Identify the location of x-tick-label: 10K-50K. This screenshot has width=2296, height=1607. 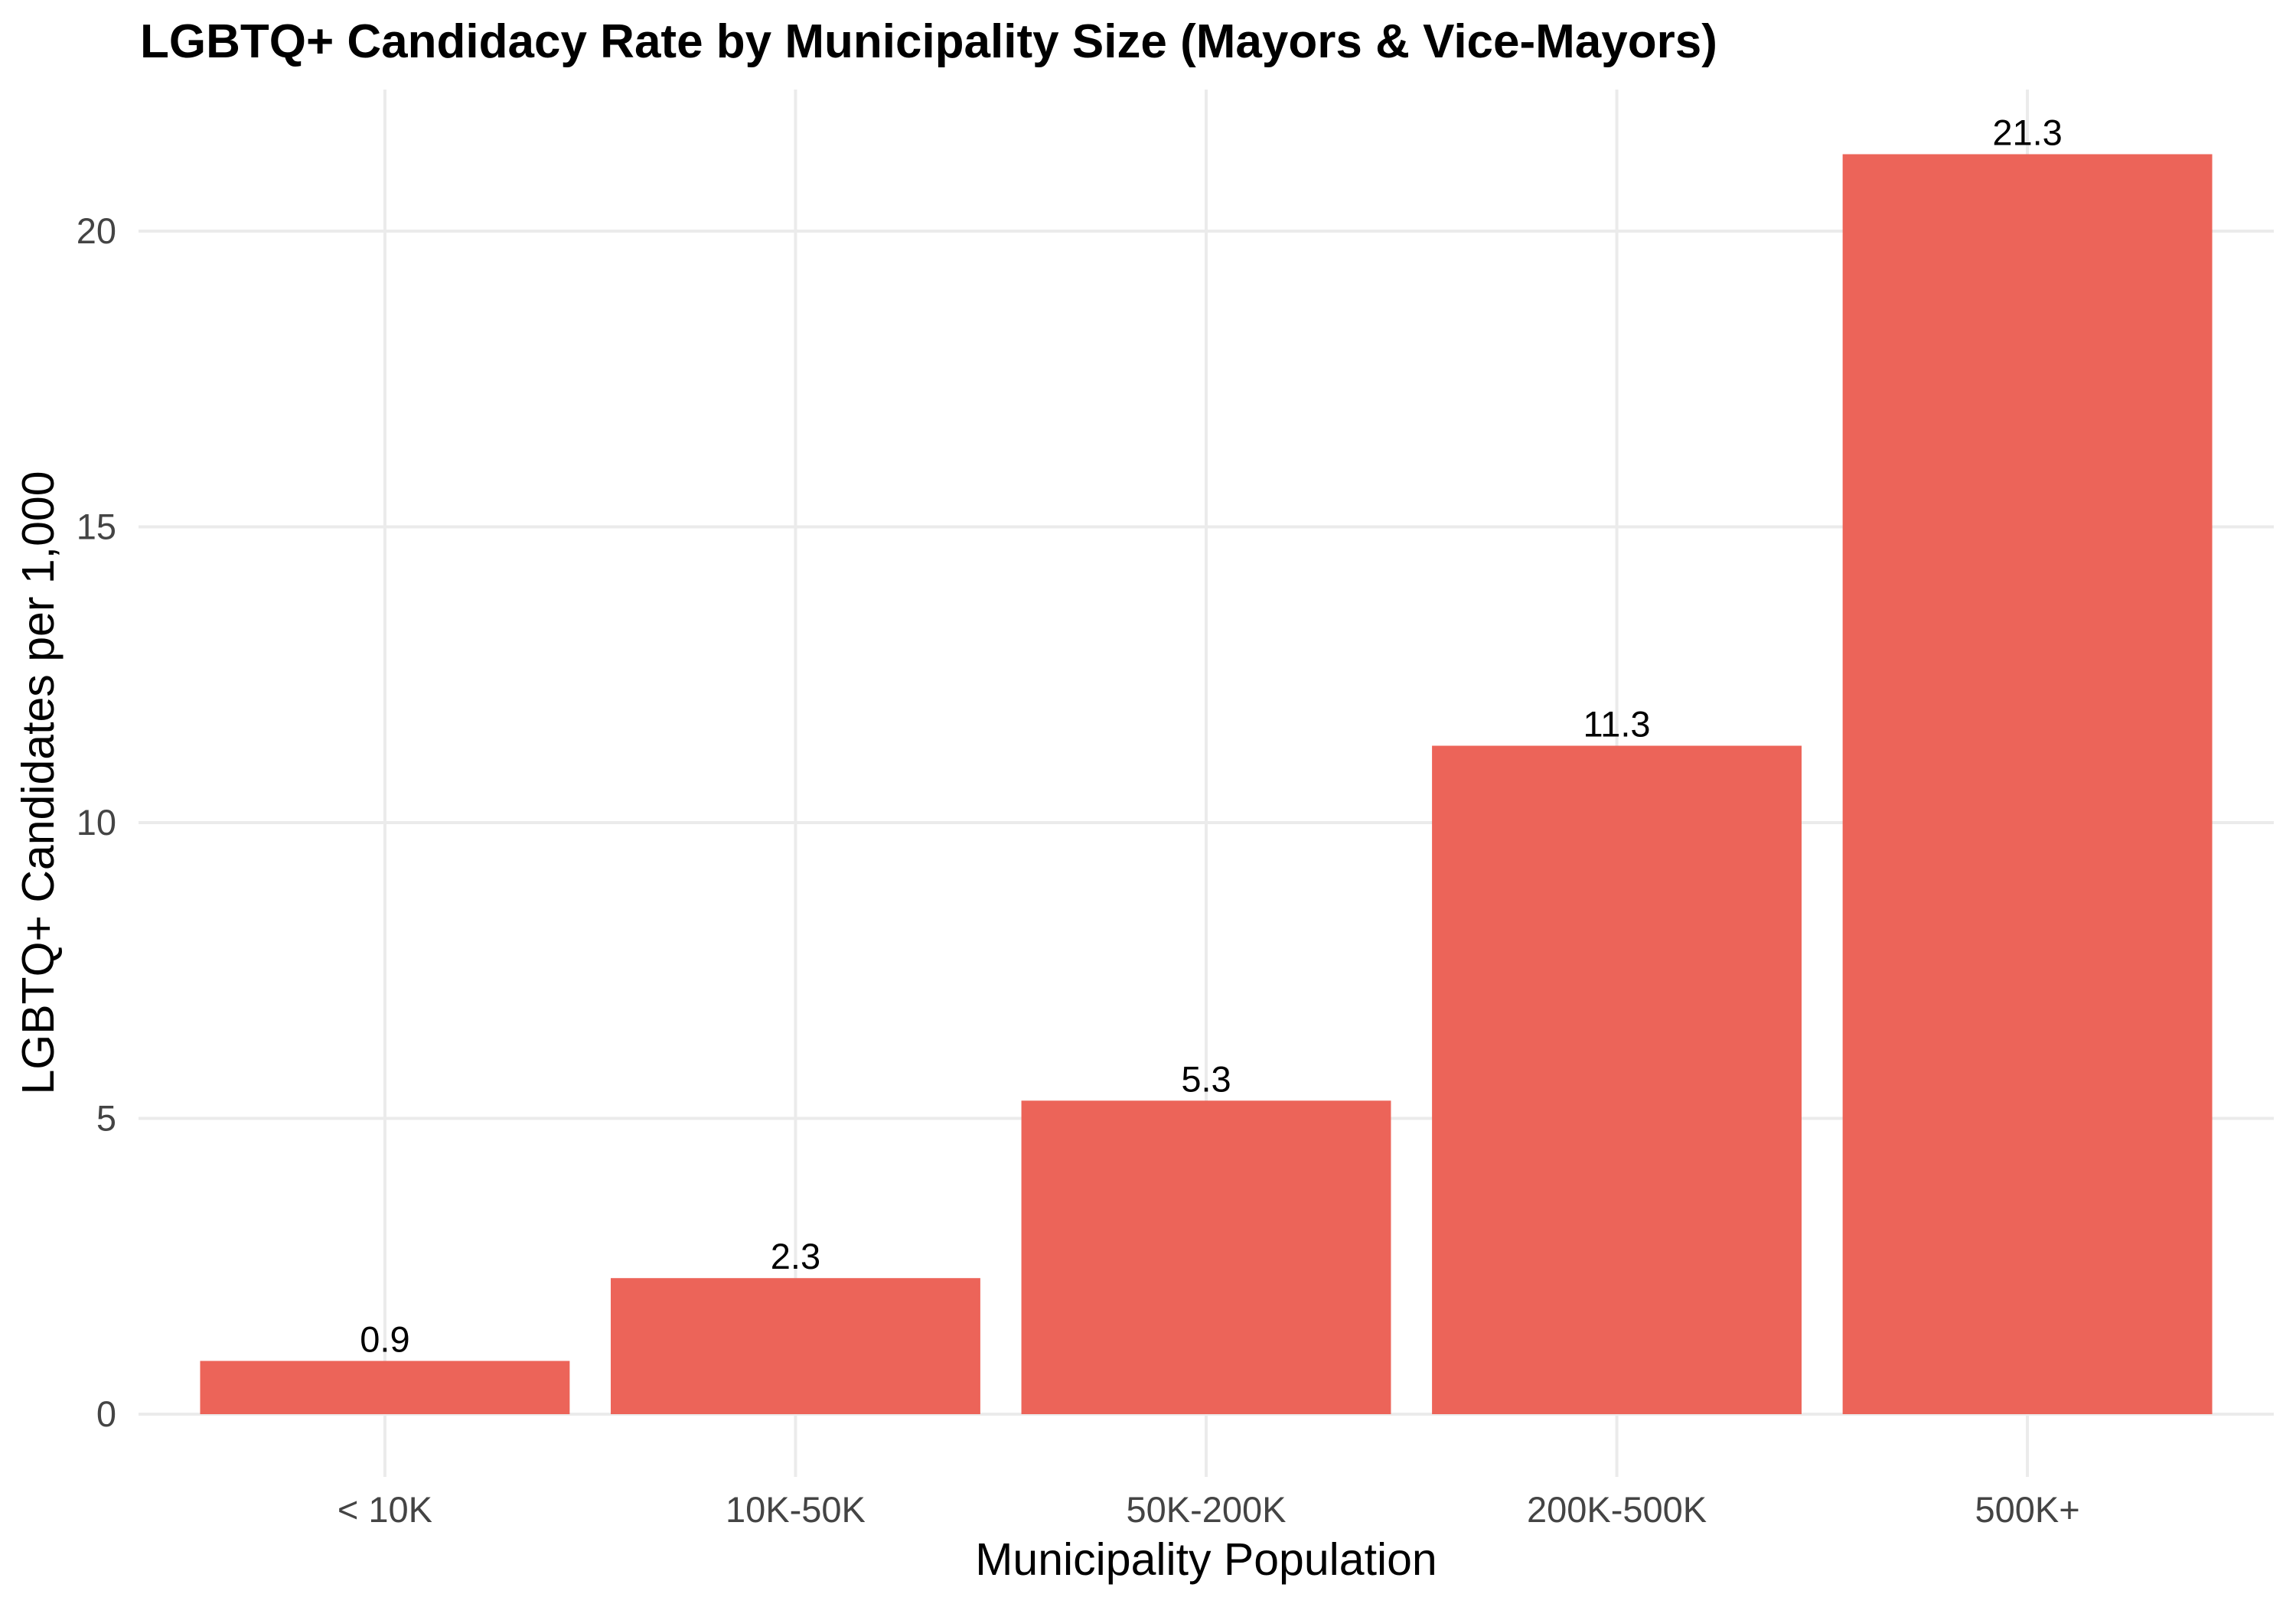
(796, 1509).